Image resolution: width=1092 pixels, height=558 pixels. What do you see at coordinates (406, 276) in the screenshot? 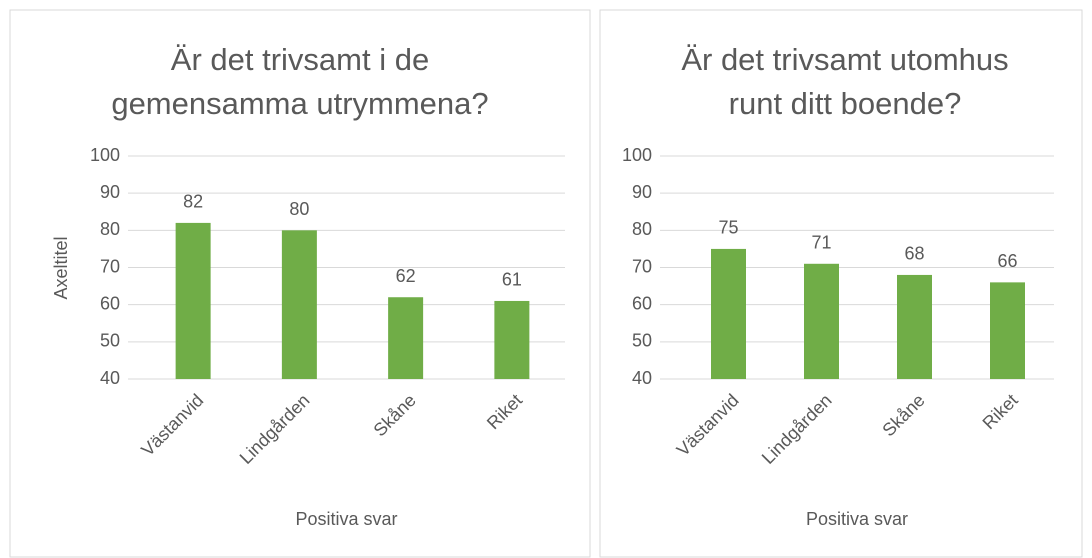
I see `data-label: 62` at bounding box center [406, 276].